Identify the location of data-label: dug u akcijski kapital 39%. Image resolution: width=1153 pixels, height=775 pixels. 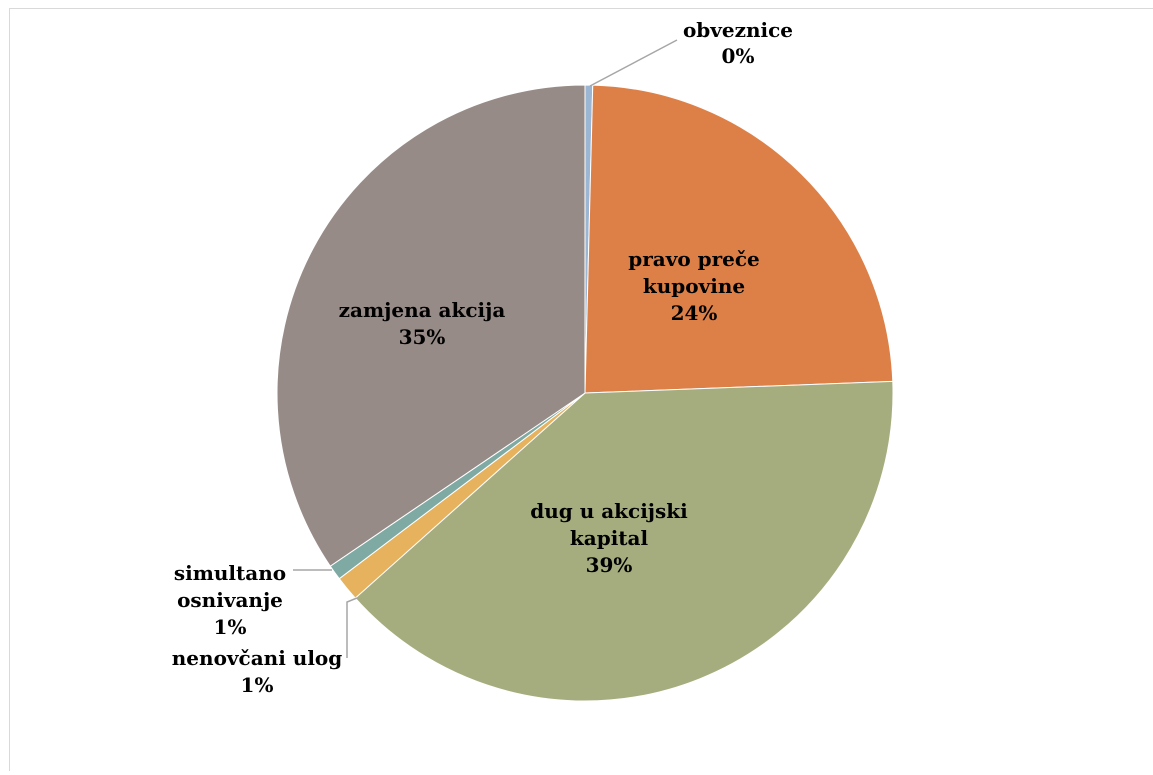
(609, 538).